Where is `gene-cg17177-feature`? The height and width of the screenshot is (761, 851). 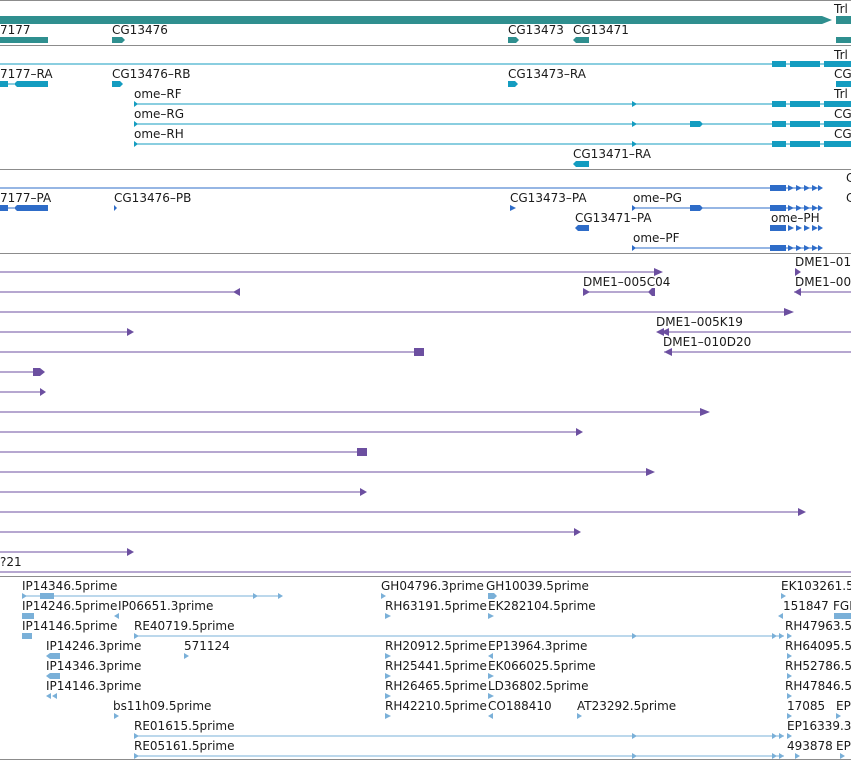
gene-cg17177-feature is located at coordinates (24, 40).